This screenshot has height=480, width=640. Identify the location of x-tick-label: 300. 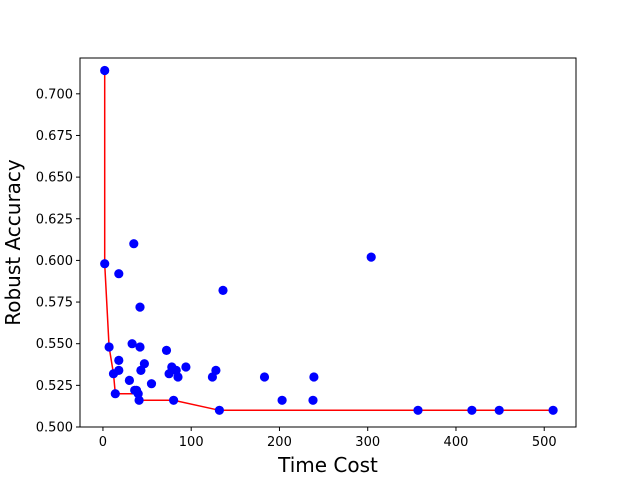
(367, 442).